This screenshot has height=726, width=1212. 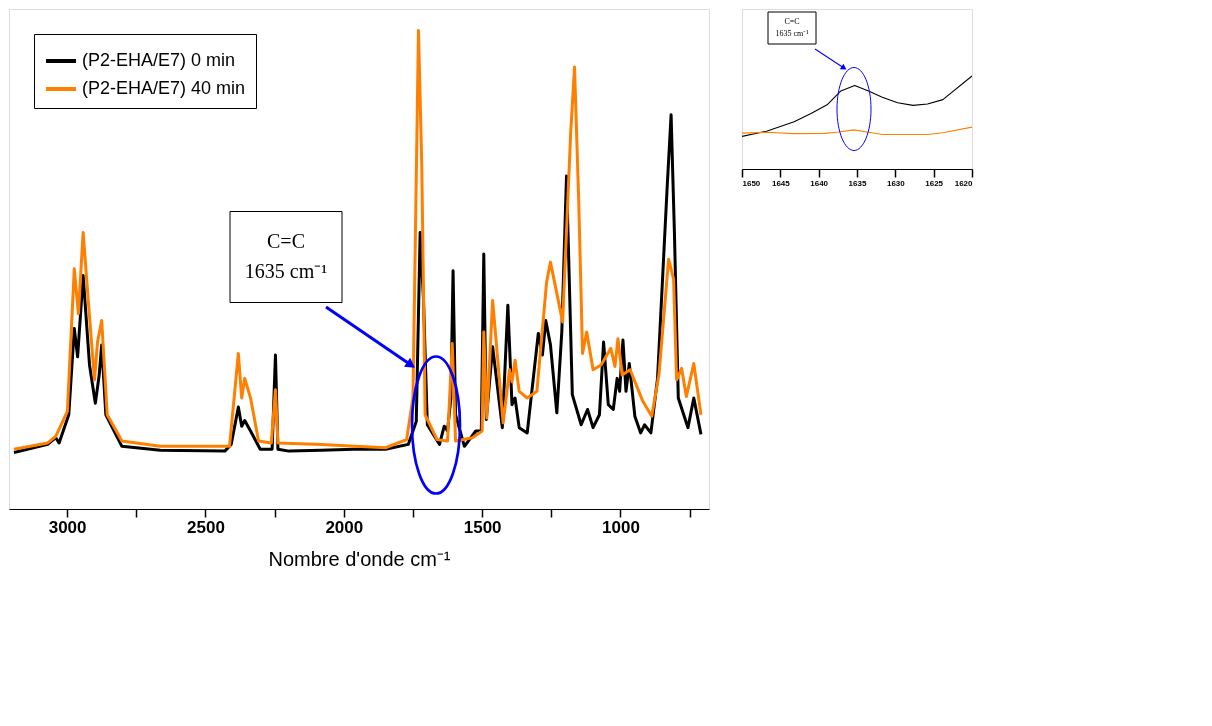 What do you see at coordinates (621, 527) in the screenshot?
I see `x-tick-label: 1000` at bounding box center [621, 527].